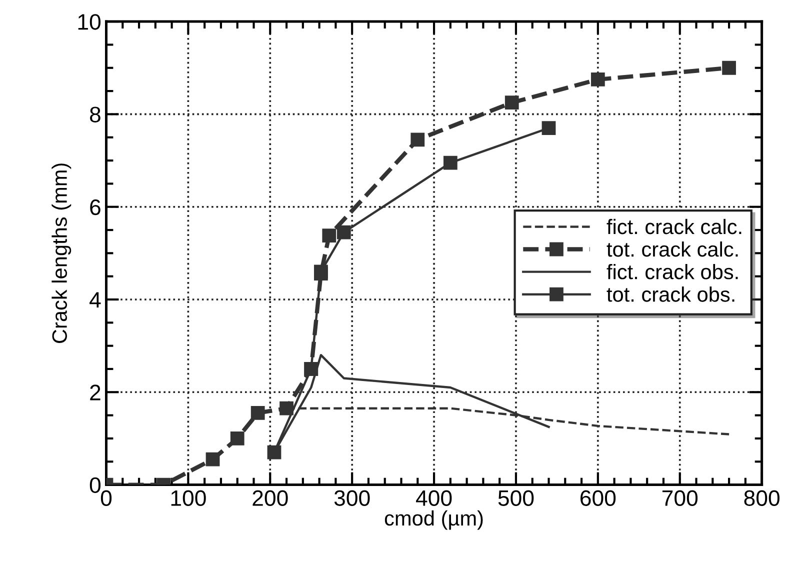 This screenshot has height=567, width=787. Describe the element at coordinates (95, 300) in the screenshot. I see `y-tick-label: 4` at that location.